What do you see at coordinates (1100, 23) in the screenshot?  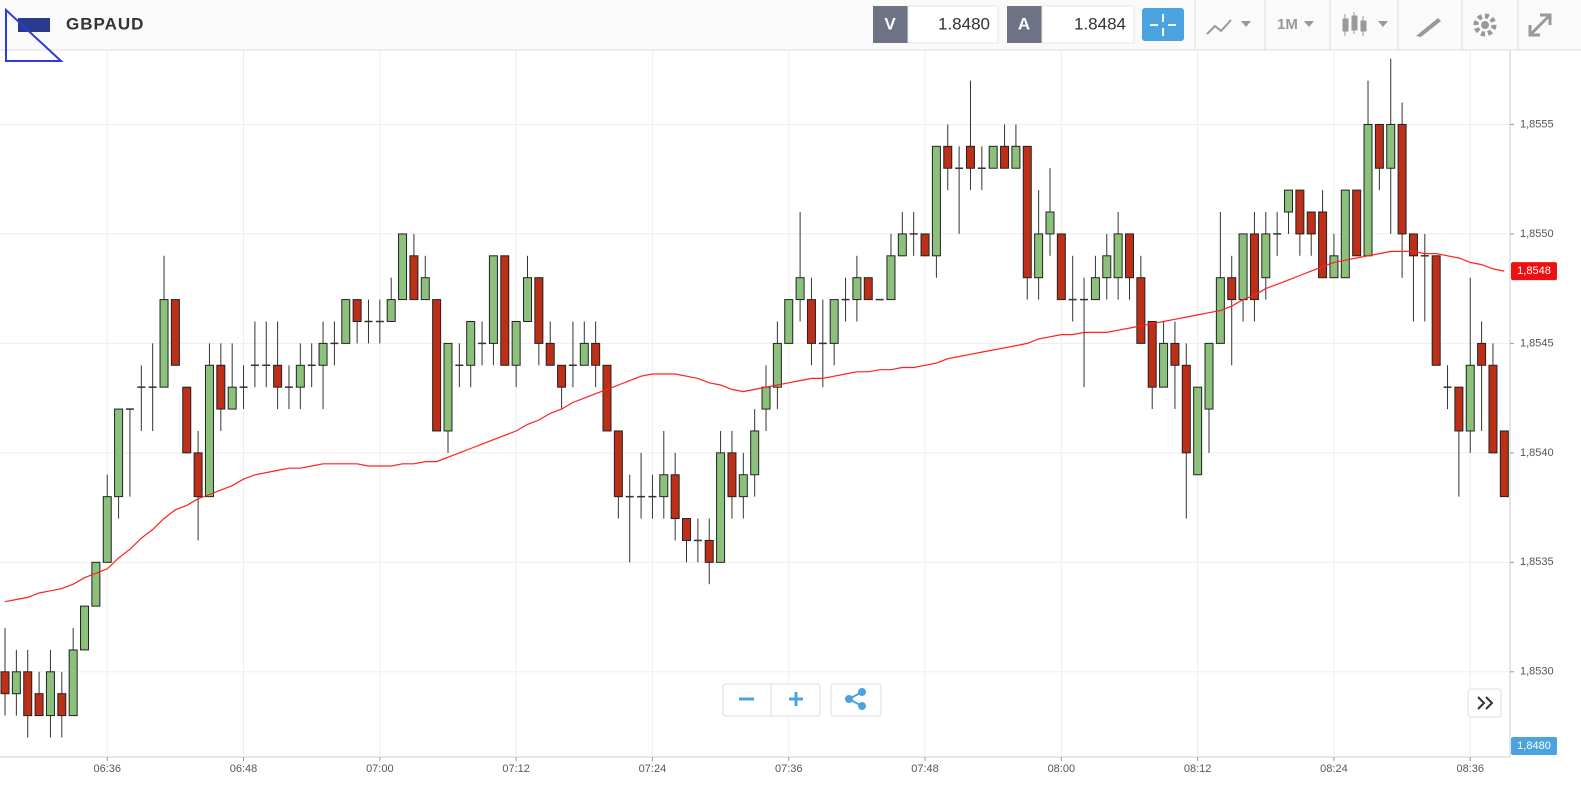 I see `buy-price: 1.8484` at bounding box center [1100, 23].